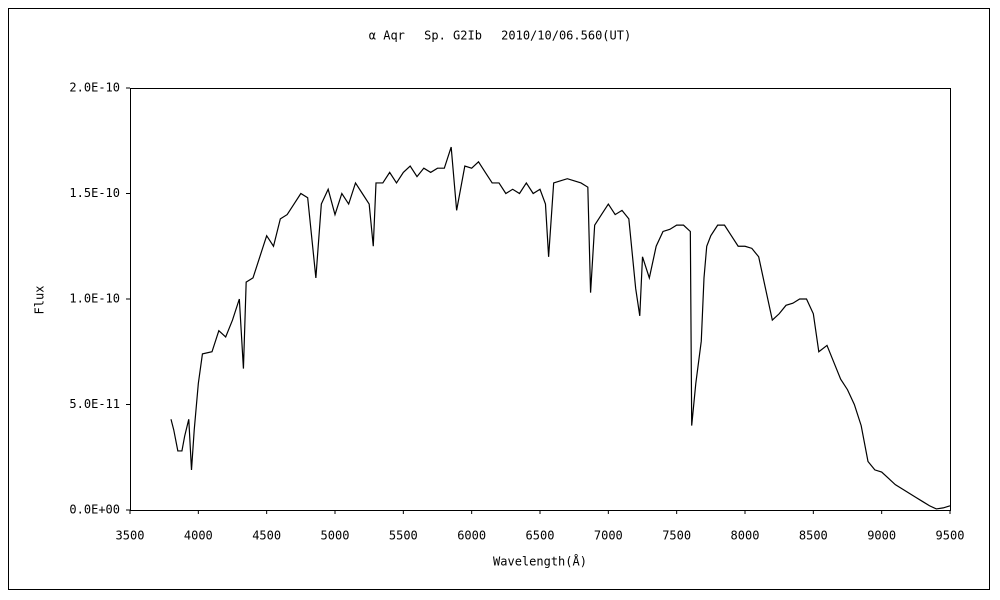 The width and height of the screenshot is (1000, 600). Describe the element at coordinates (266, 536) in the screenshot. I see `x-tick-label: 4500` at that location.